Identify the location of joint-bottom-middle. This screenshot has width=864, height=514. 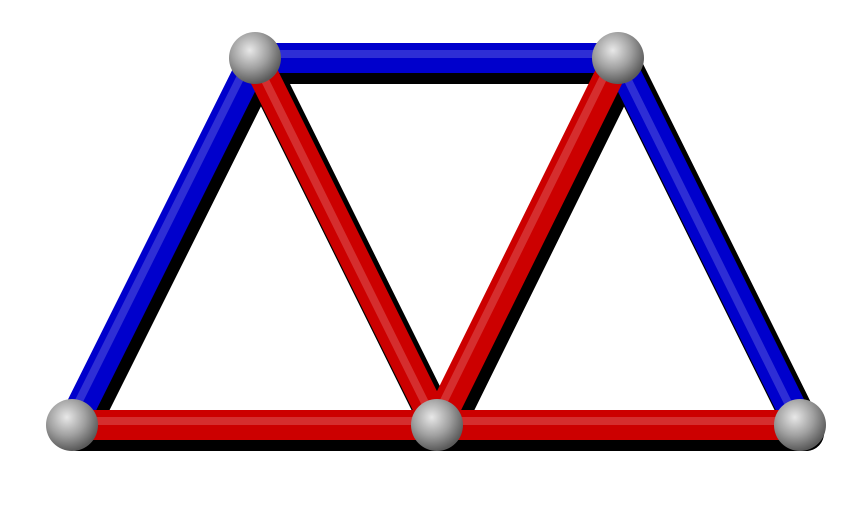
(437, 425).